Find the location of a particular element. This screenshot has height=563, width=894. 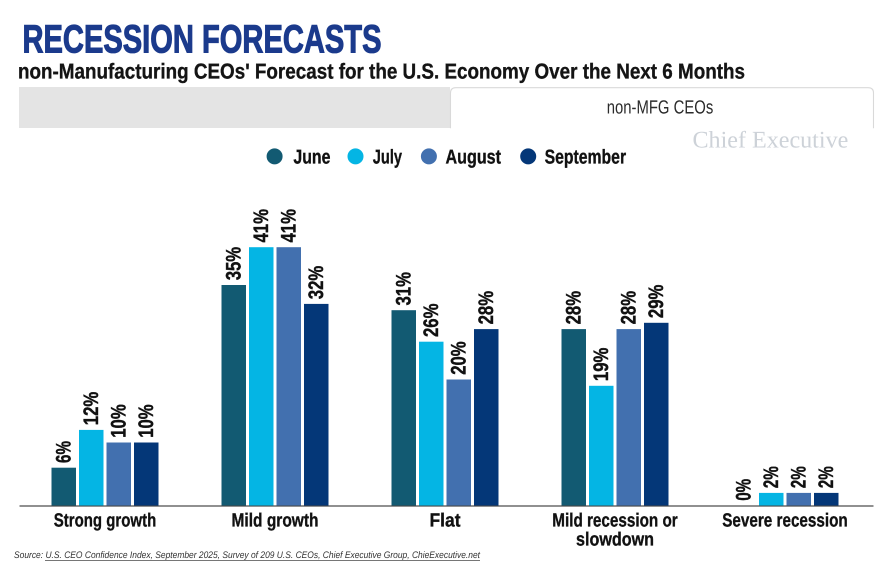

svg-text: 12% is located at coordinates (91, 408).